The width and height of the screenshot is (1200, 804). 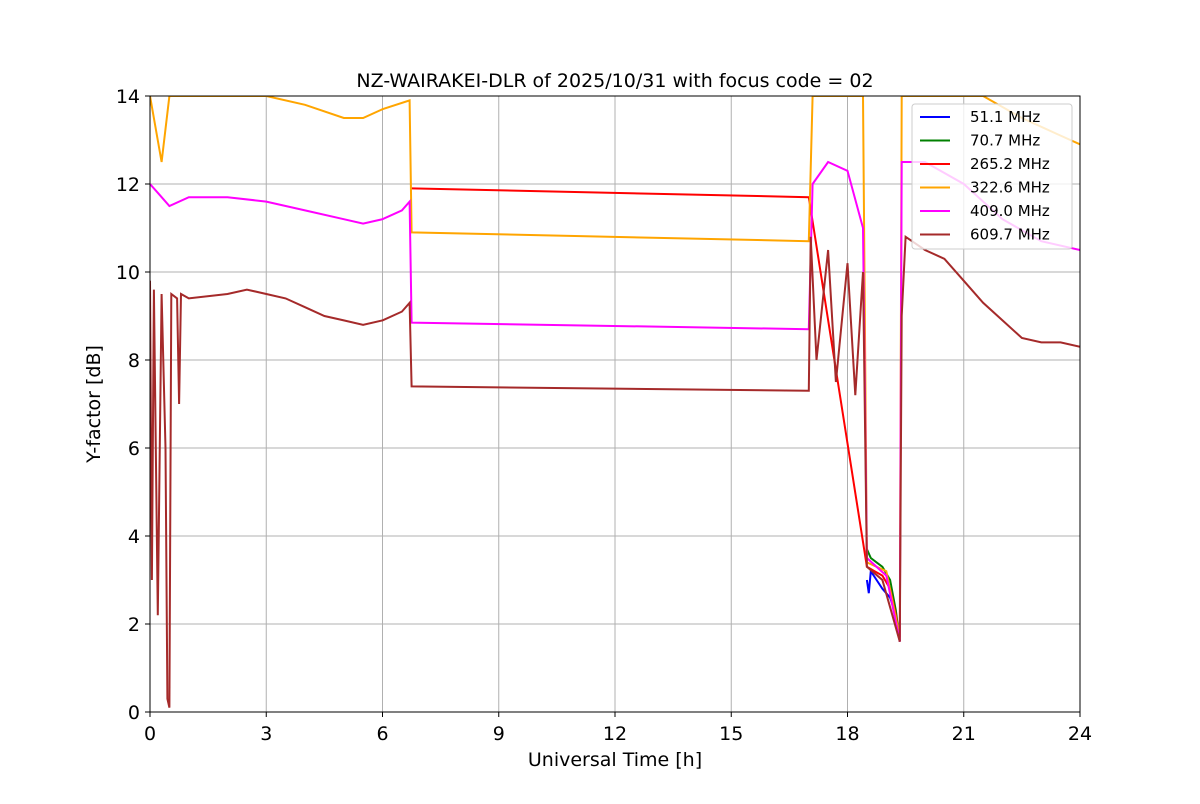 What do you see at coordinates (134, 625) in the screenshot?
I see `y-tick-label: 2` at bounding box center [134, 625].